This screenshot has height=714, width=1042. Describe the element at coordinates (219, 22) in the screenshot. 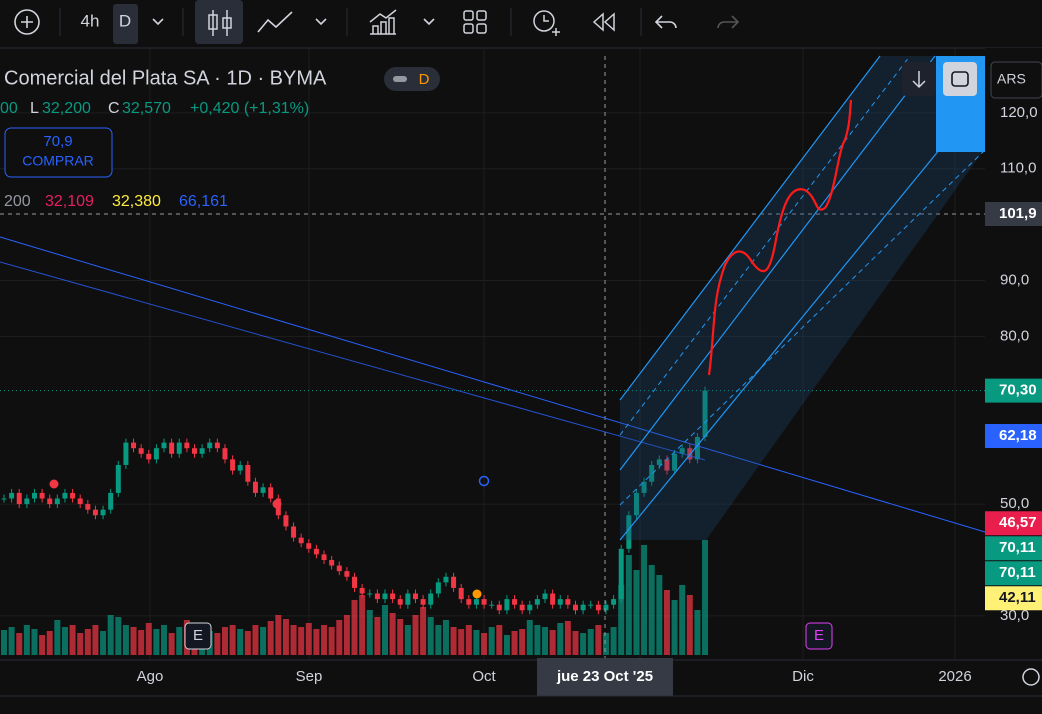

I see `candles-button` at that location.